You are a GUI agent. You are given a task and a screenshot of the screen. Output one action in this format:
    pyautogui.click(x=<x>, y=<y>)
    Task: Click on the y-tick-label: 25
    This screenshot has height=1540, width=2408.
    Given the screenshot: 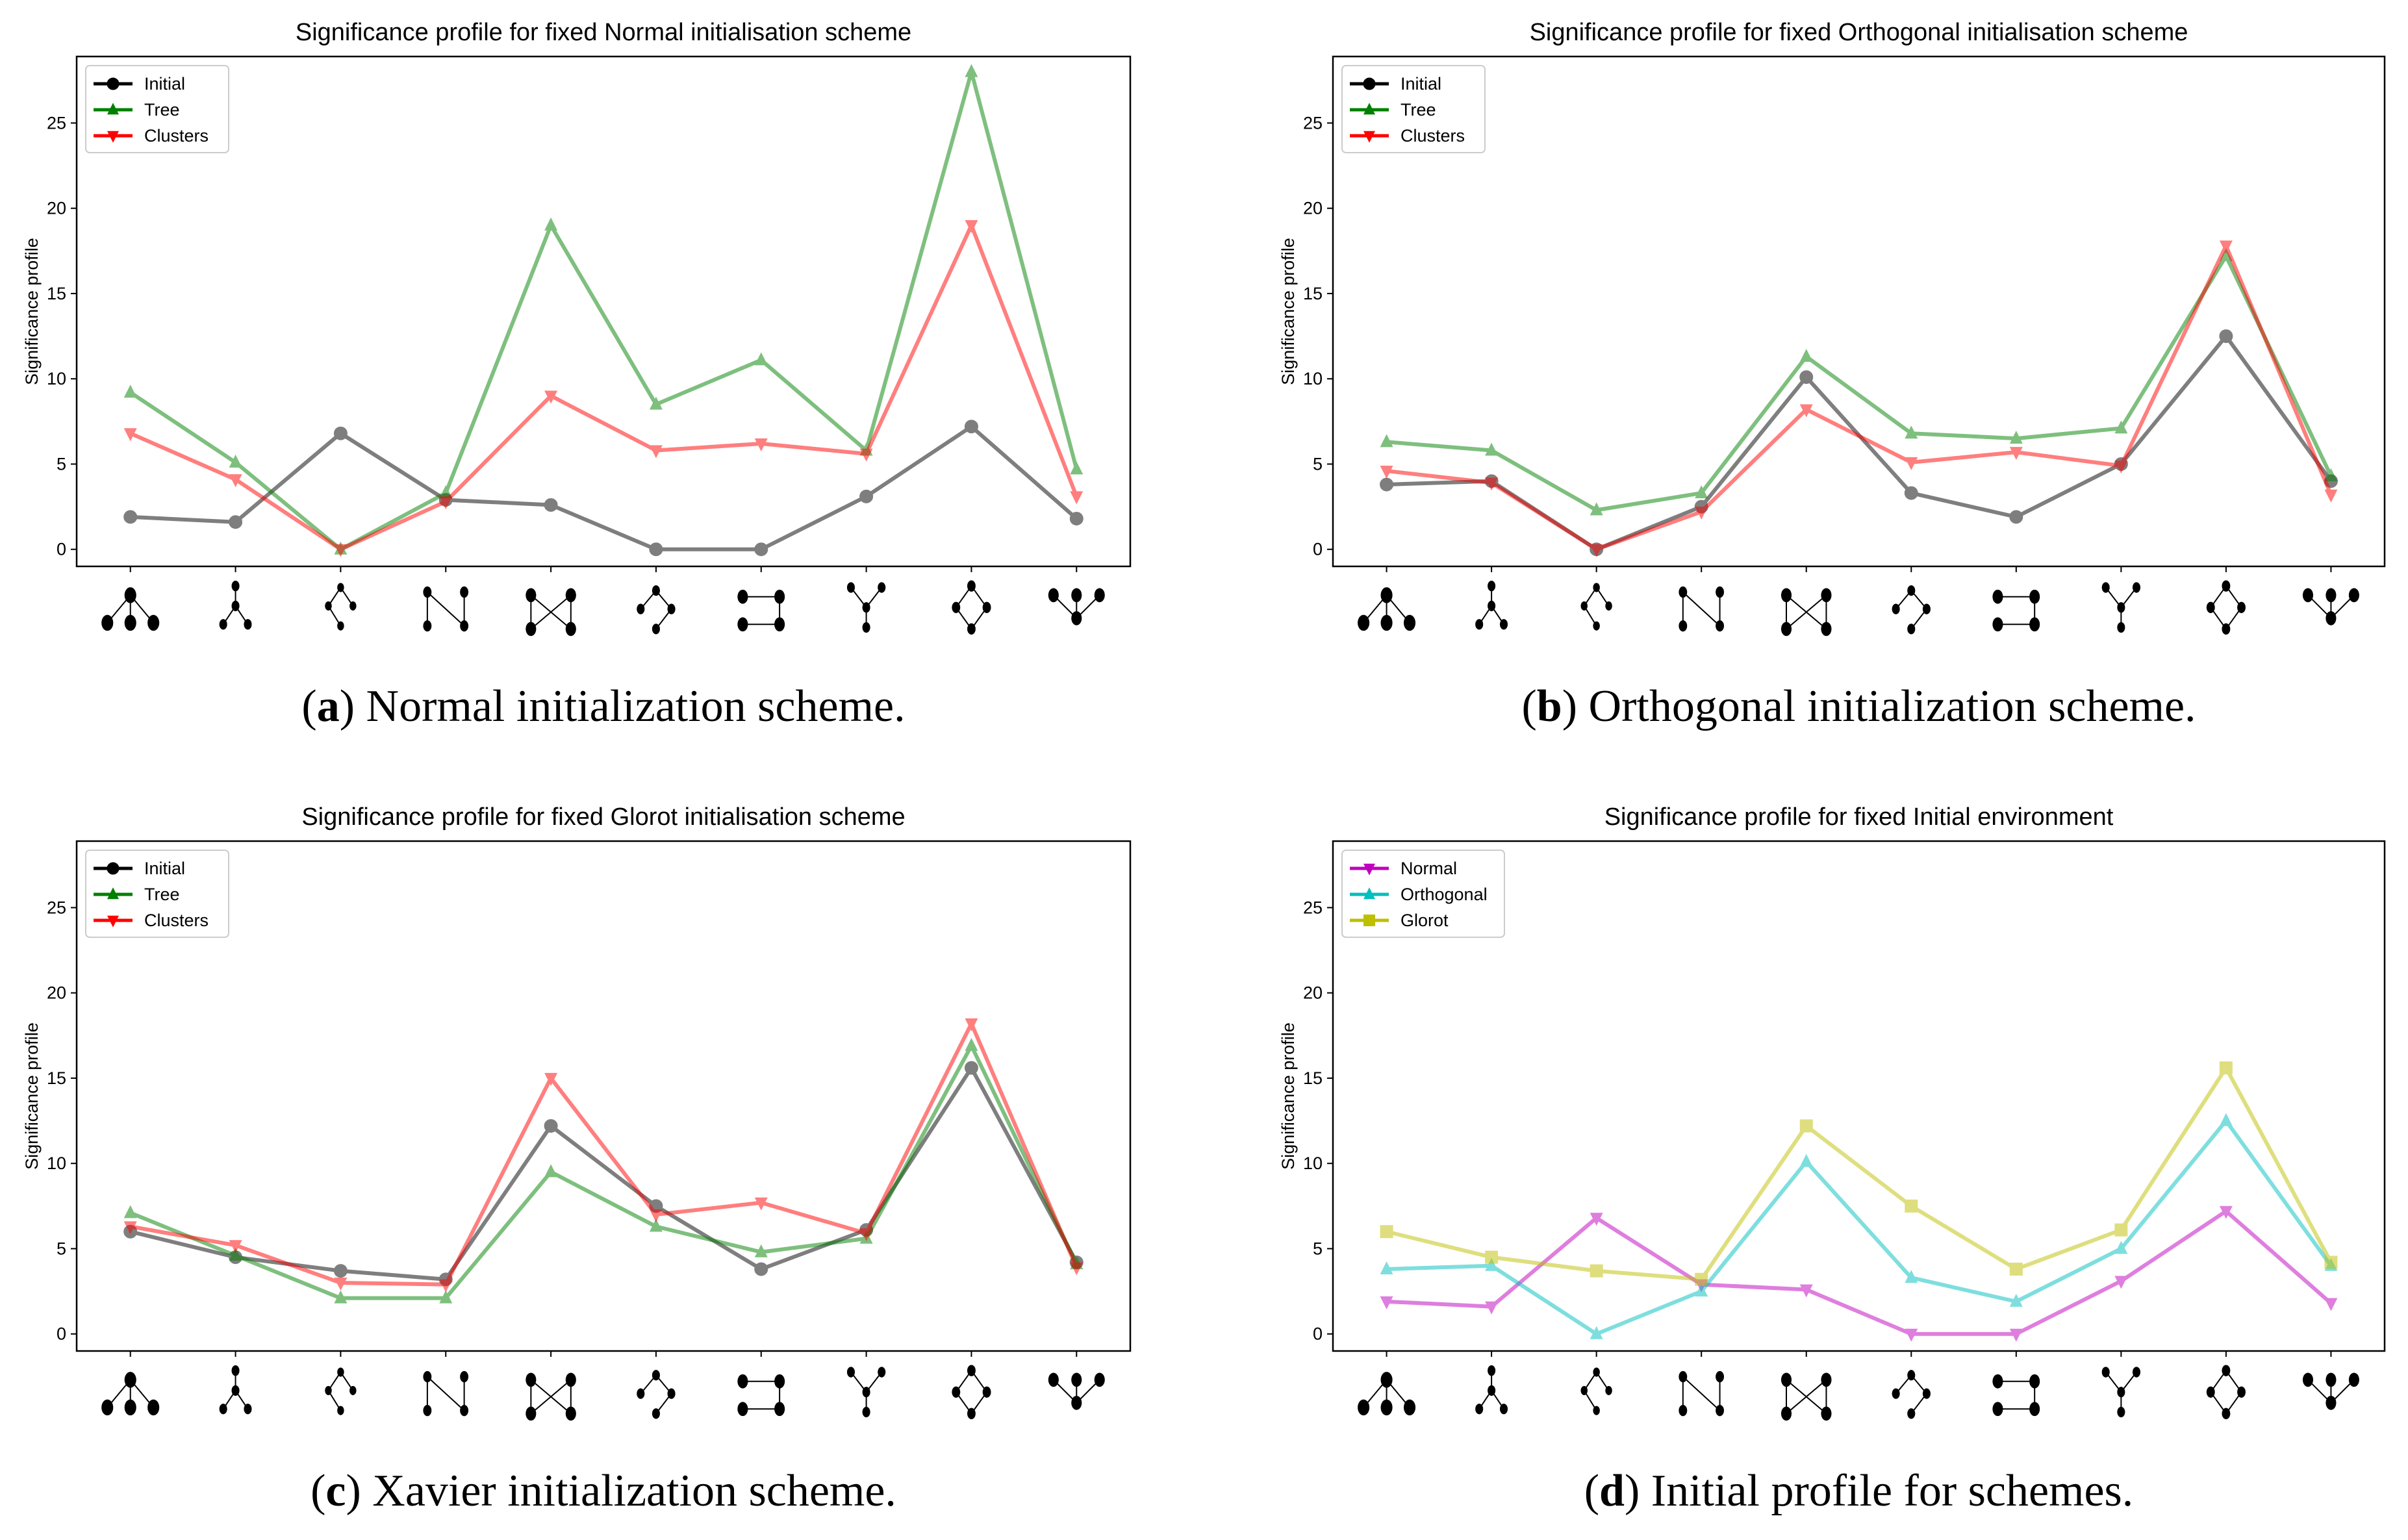 What is the action you would take?
    pyautogui.click(x=56, y=908)
    